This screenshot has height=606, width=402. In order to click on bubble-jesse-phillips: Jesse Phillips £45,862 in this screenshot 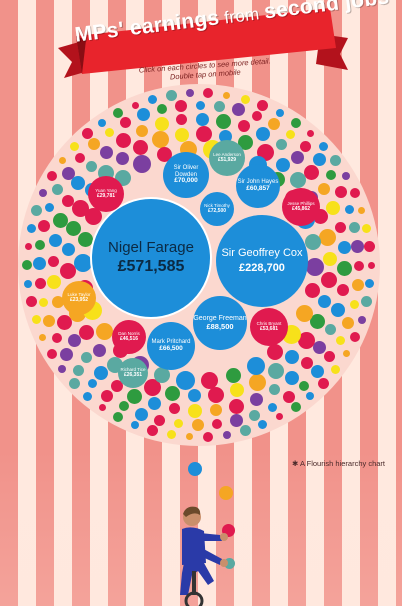, I will do `click(301, 207)`.